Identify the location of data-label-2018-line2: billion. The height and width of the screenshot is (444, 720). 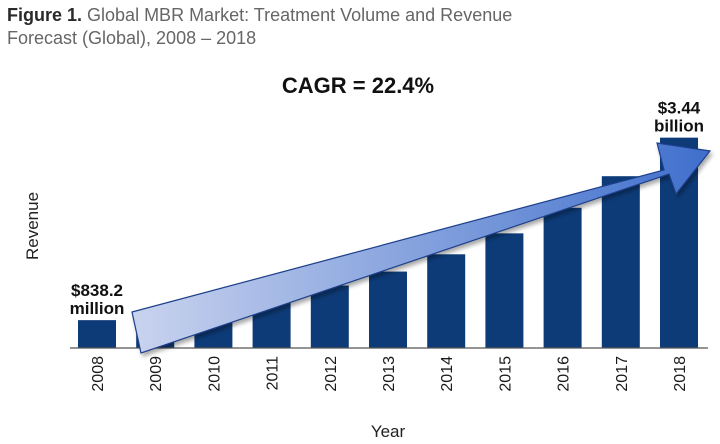
(679, 126).